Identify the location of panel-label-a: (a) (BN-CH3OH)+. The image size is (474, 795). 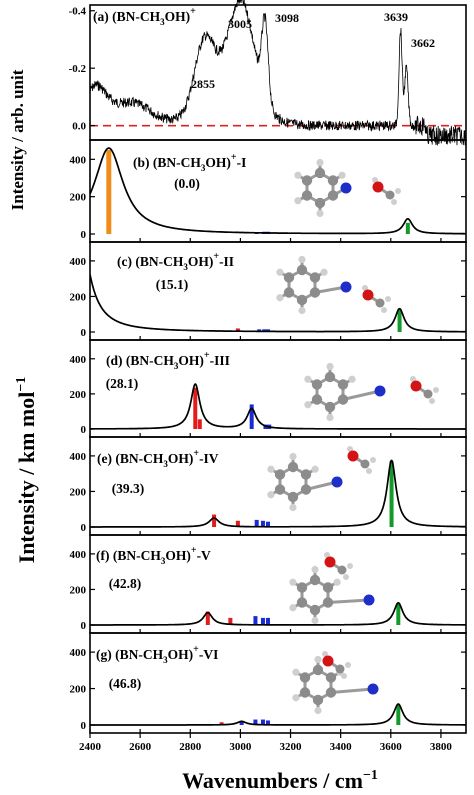
(144, 16).